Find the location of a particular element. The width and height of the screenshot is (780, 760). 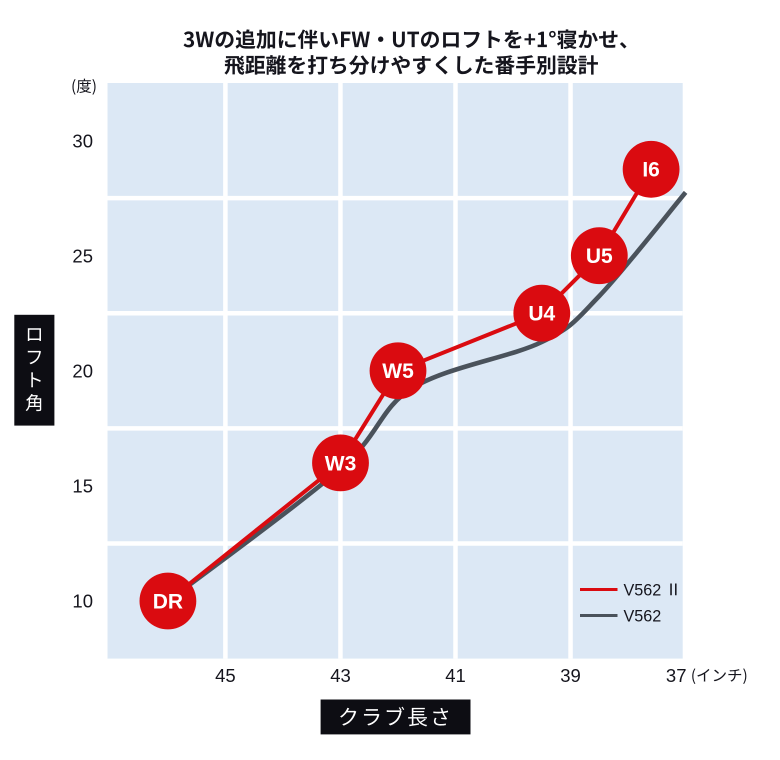

marker-i6: I6 is located at coordinates (651, 169).